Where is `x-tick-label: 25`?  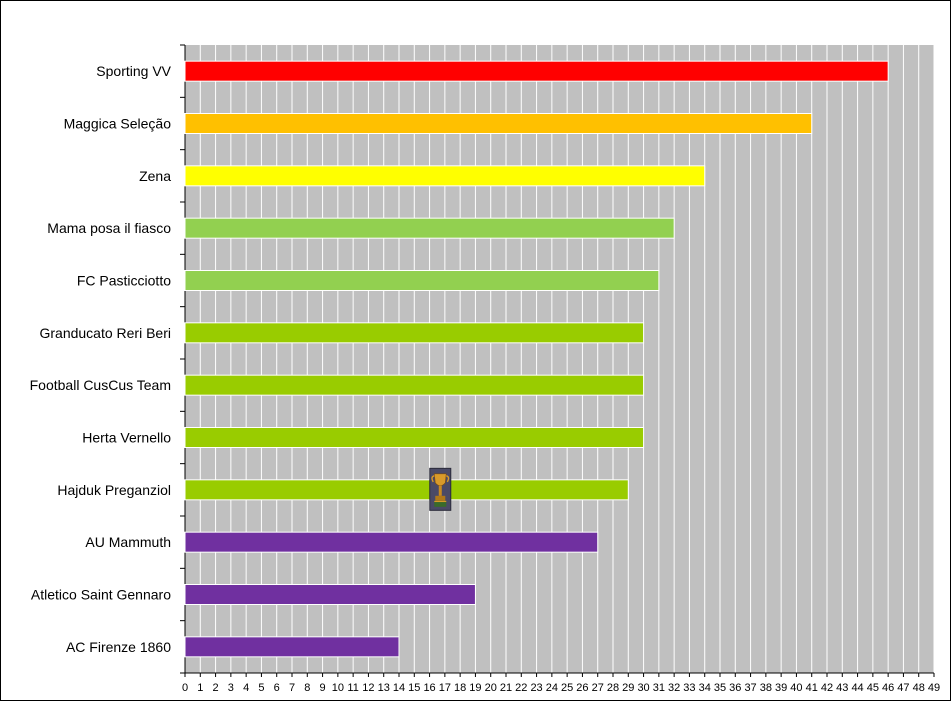 x-tick-label: 25 is located at coordinates (567, 688).